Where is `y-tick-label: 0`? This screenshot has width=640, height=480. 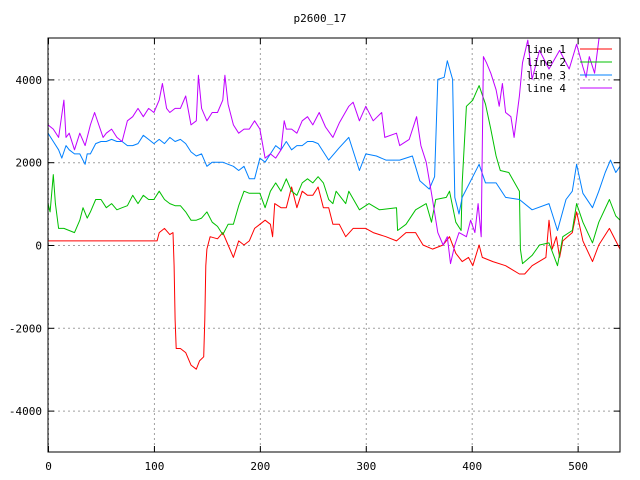 y-tick-label: 0 is located at coordinates (38, 246).